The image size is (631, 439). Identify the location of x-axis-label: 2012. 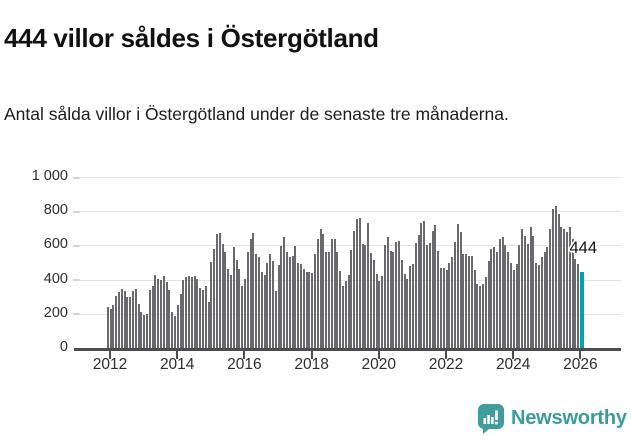
(110, 364).